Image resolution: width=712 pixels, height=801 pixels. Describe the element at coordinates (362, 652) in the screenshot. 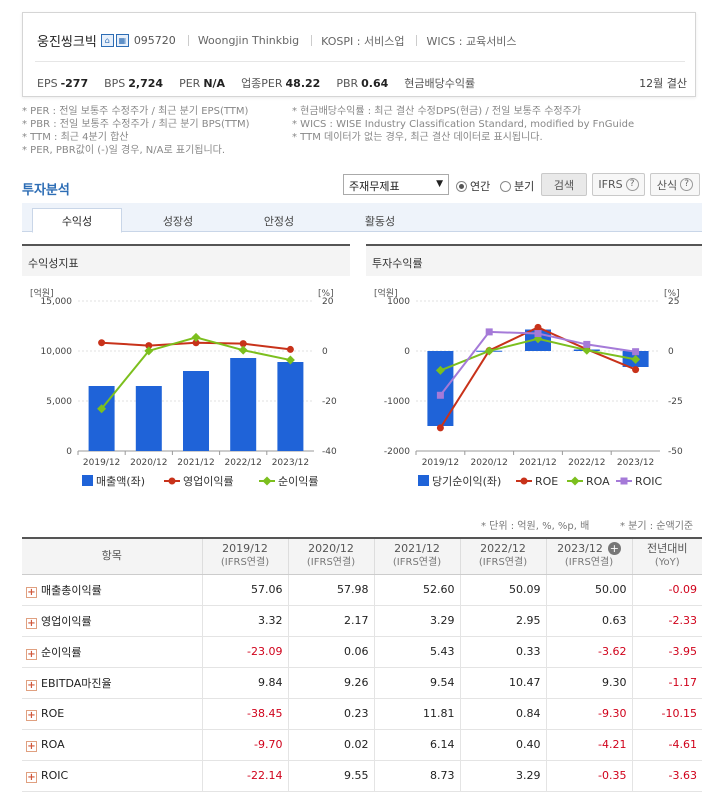

I see `table-row: + 순이익률 -23.09 0.06 5.43 0.33 -3.62 -3.95` at that location.